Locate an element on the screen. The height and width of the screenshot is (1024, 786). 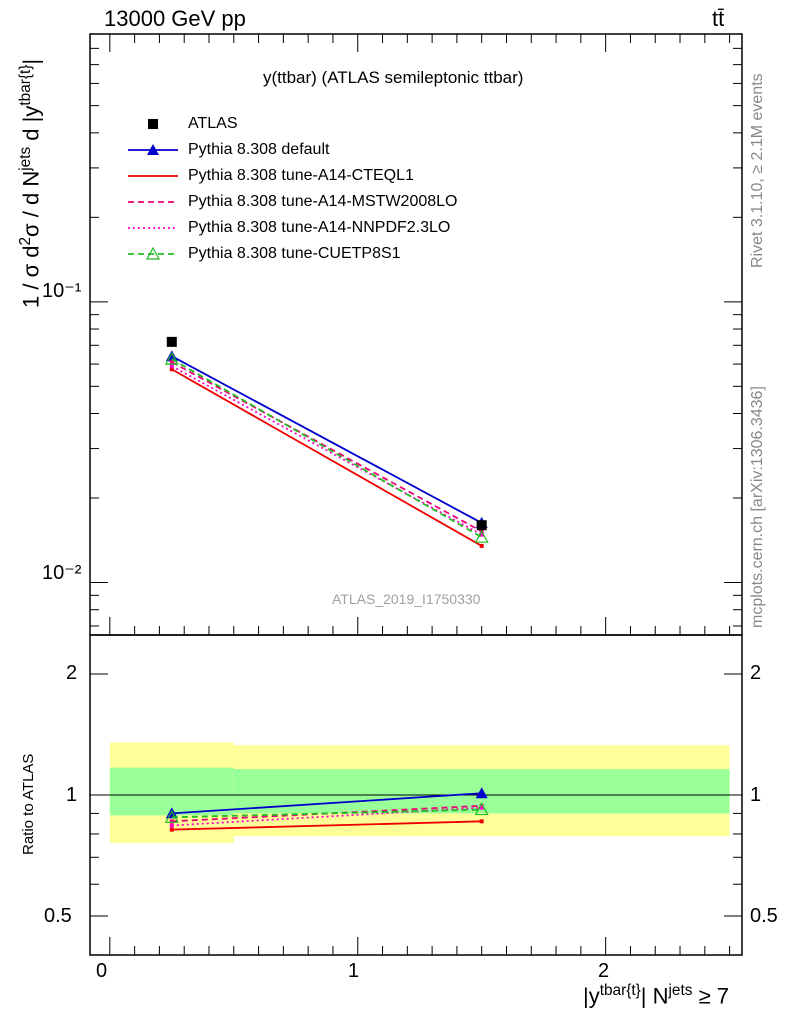
ratio-tick-label-right: 0.5 is located at coordinates (764, 916).